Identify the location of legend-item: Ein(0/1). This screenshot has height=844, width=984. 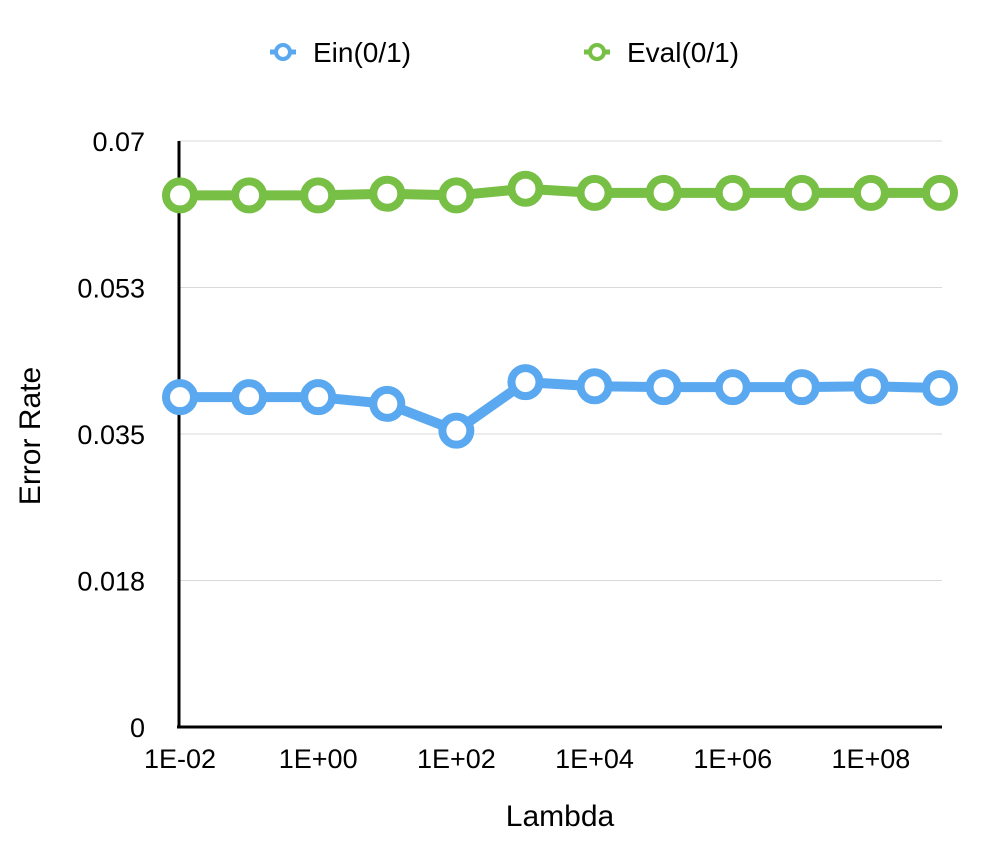
(340, 52).